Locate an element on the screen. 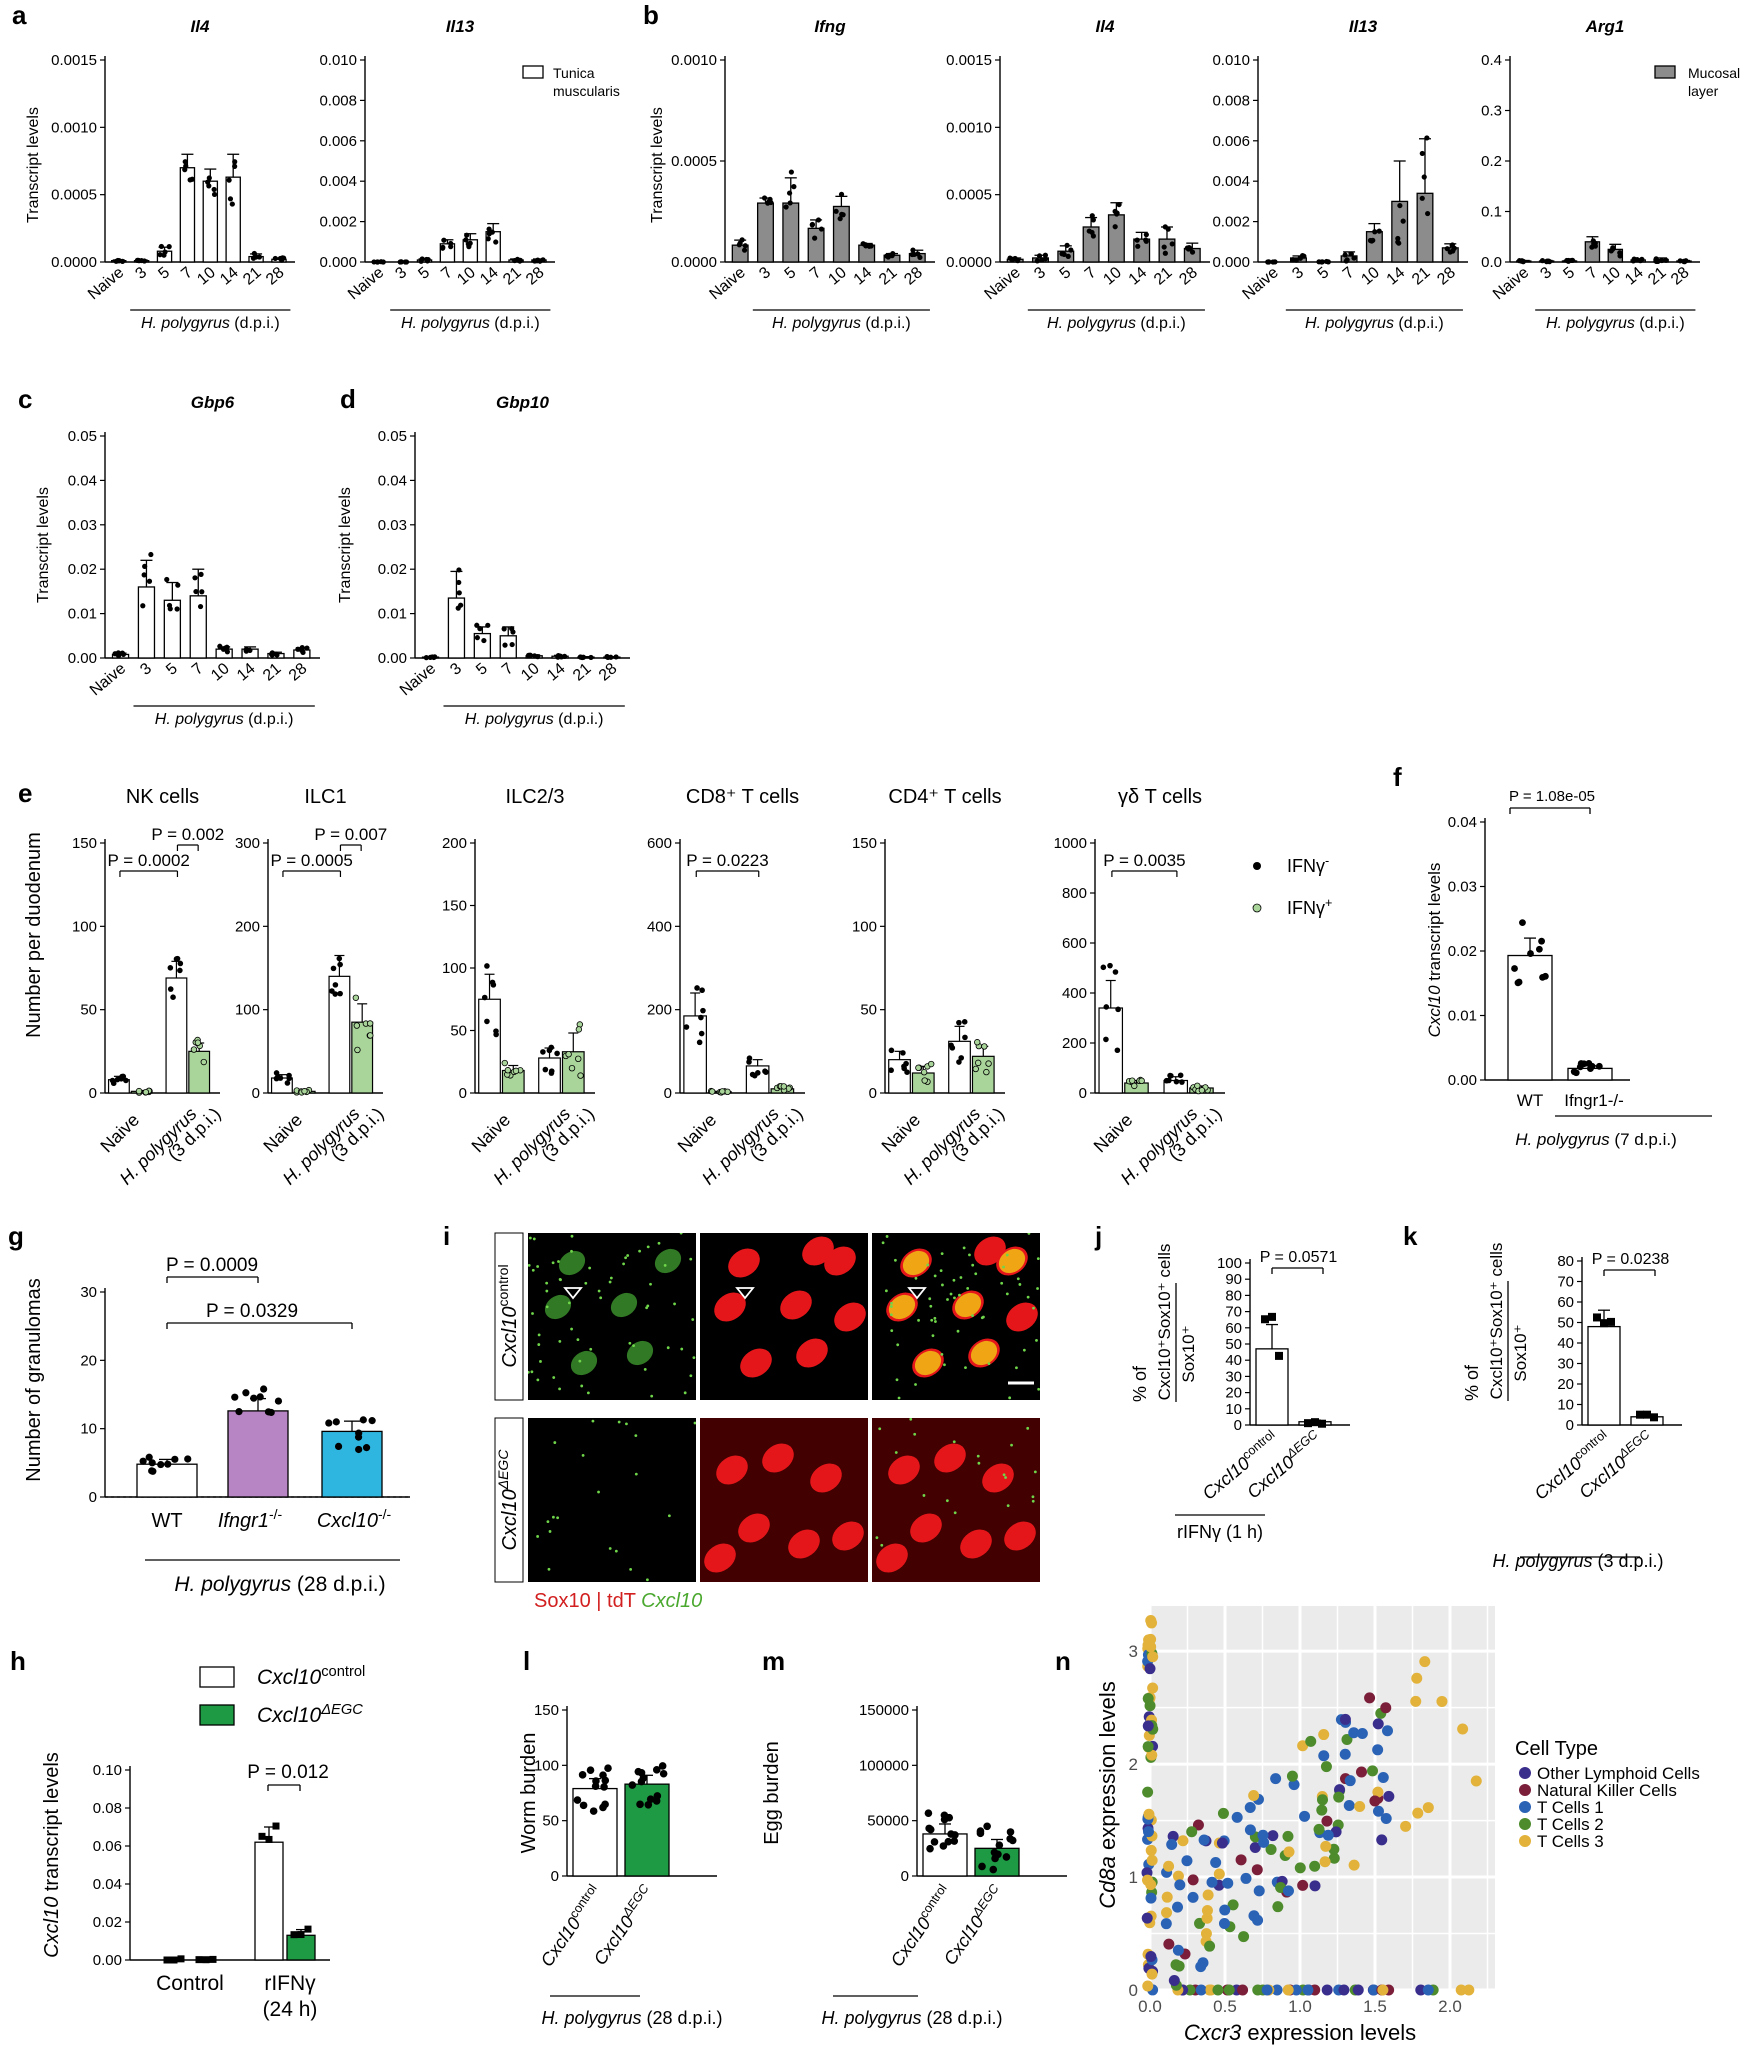 The image size is (1752, 2048). k-ytick-label: 40 is located at coordinates (1565, 1343).